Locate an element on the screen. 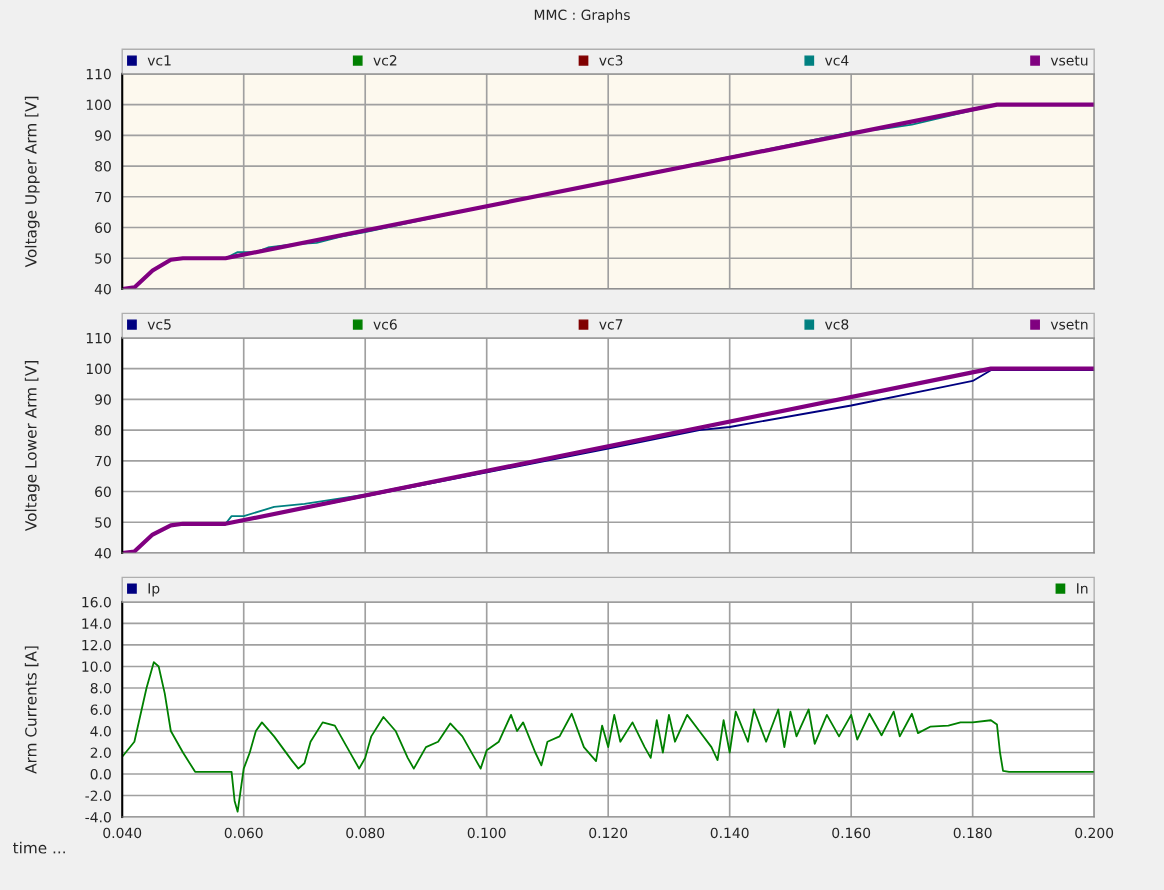 Image resolution: width=1164 pixels, height=890 pixels. legend-label: vc5 is located at coordinates (159, 324).